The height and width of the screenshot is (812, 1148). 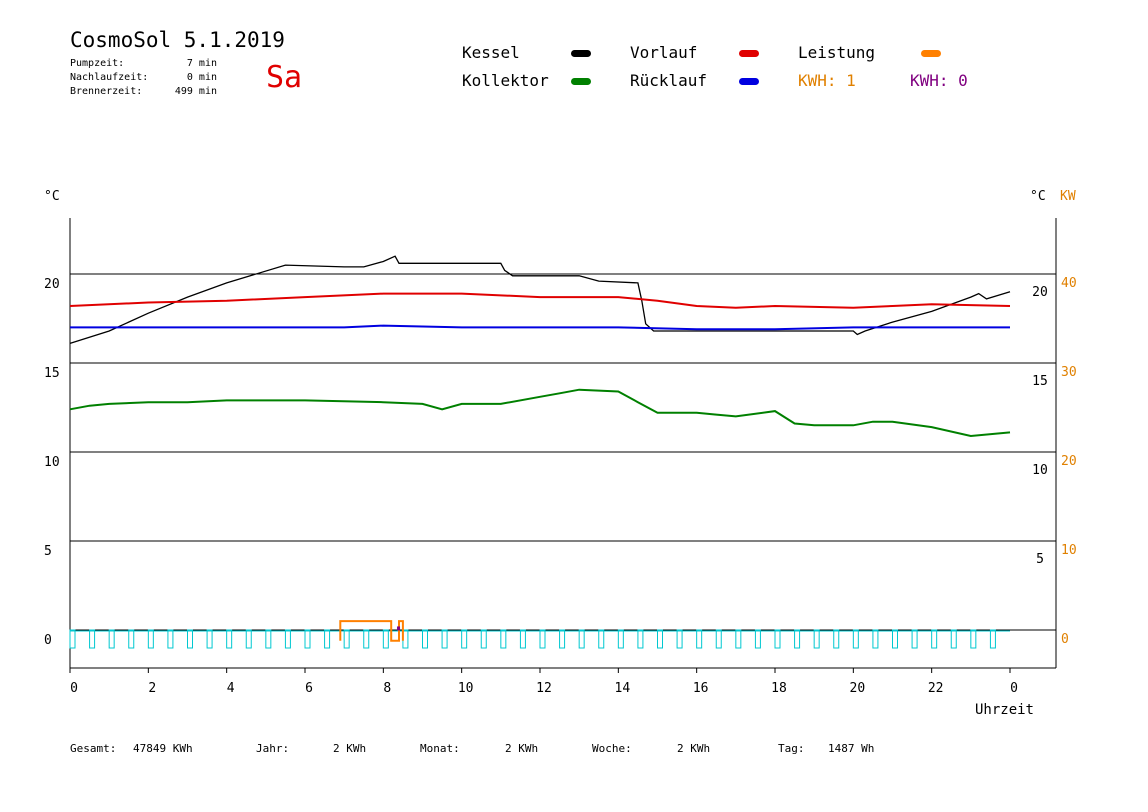 I want to click on stat-value-pumpzeit: 7 min, so click(x=201, y=63).